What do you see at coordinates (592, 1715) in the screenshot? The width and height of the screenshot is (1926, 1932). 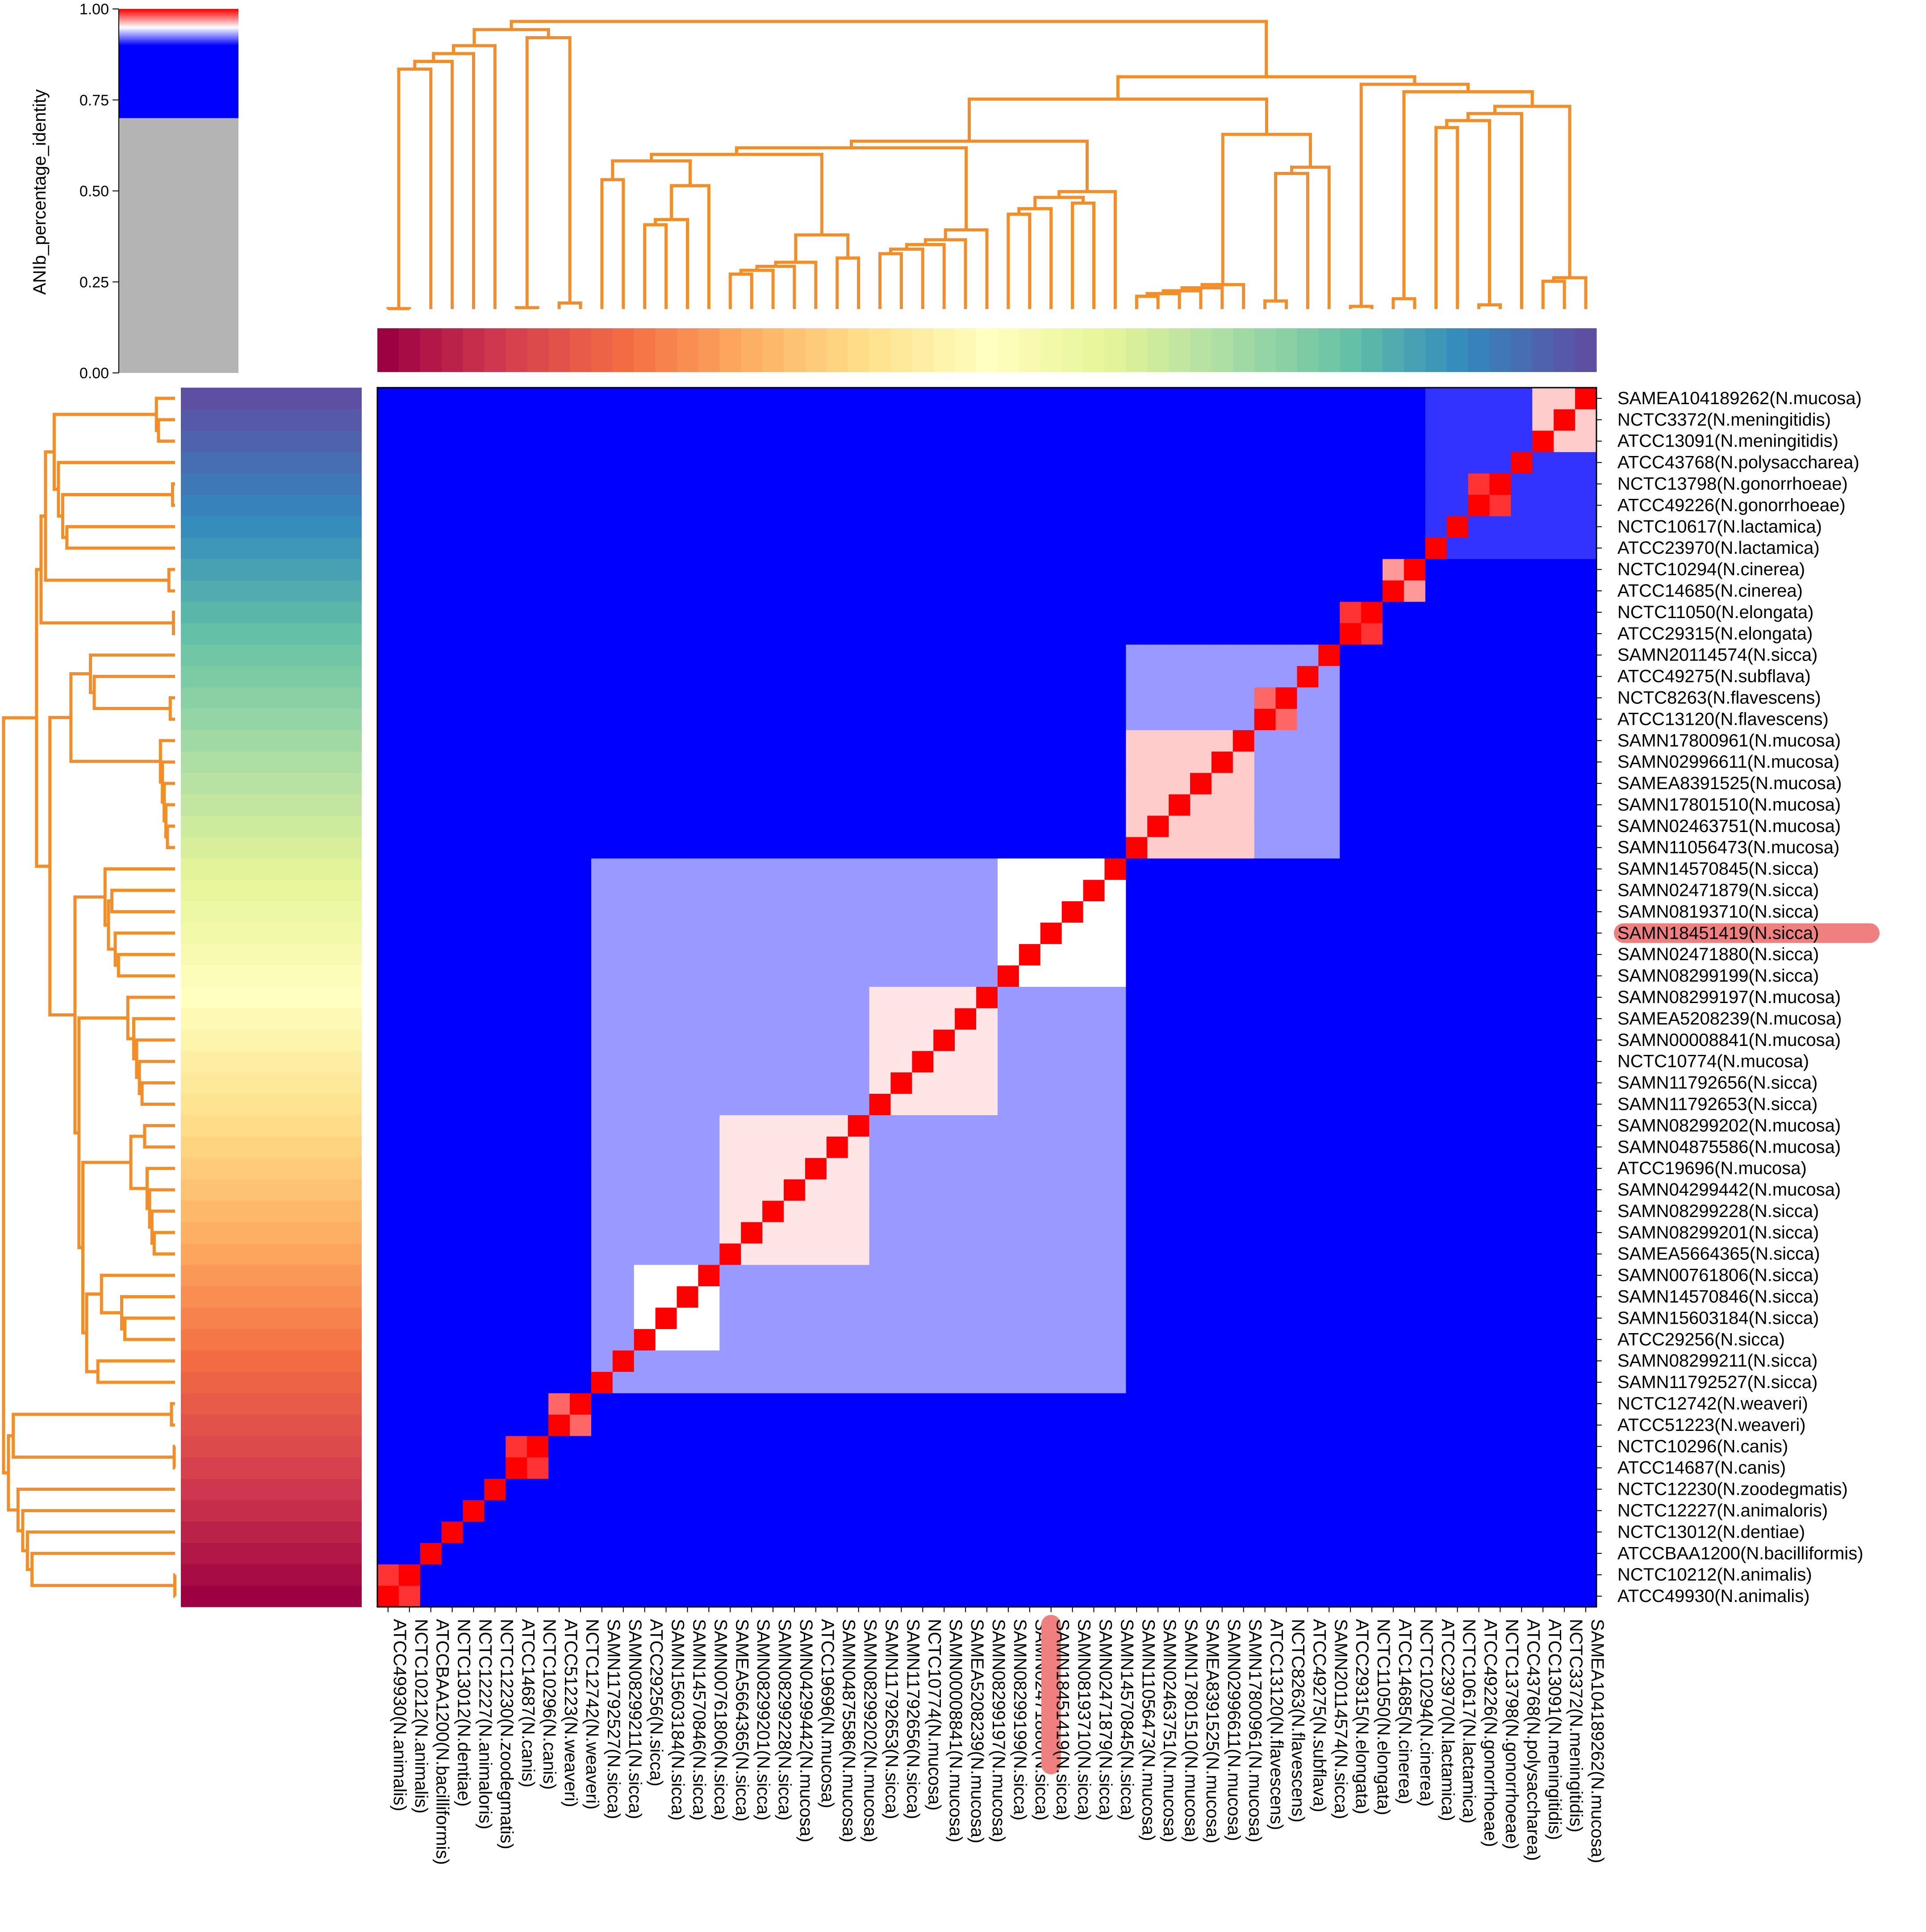 I see `column-label: NCTC12742(N.weaveri)` at bounding box center [592, 1715].